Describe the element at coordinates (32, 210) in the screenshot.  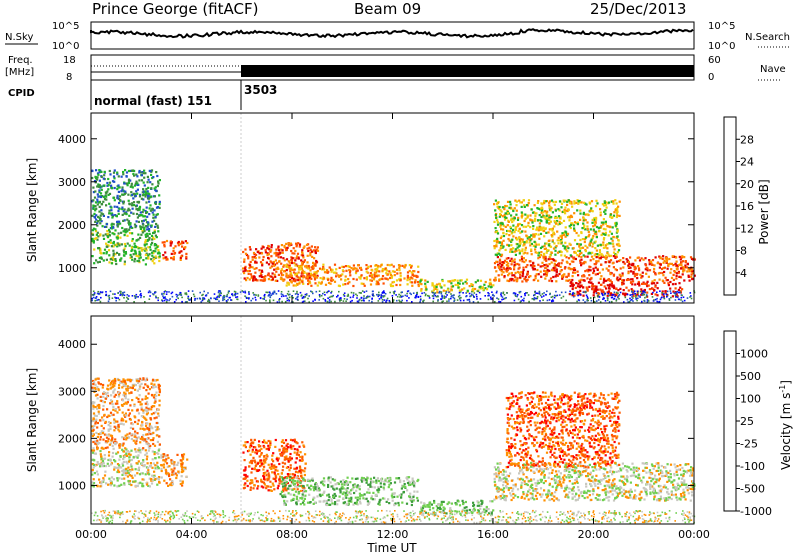
I see `power-ylabel: Slant Range [km]` at that location.